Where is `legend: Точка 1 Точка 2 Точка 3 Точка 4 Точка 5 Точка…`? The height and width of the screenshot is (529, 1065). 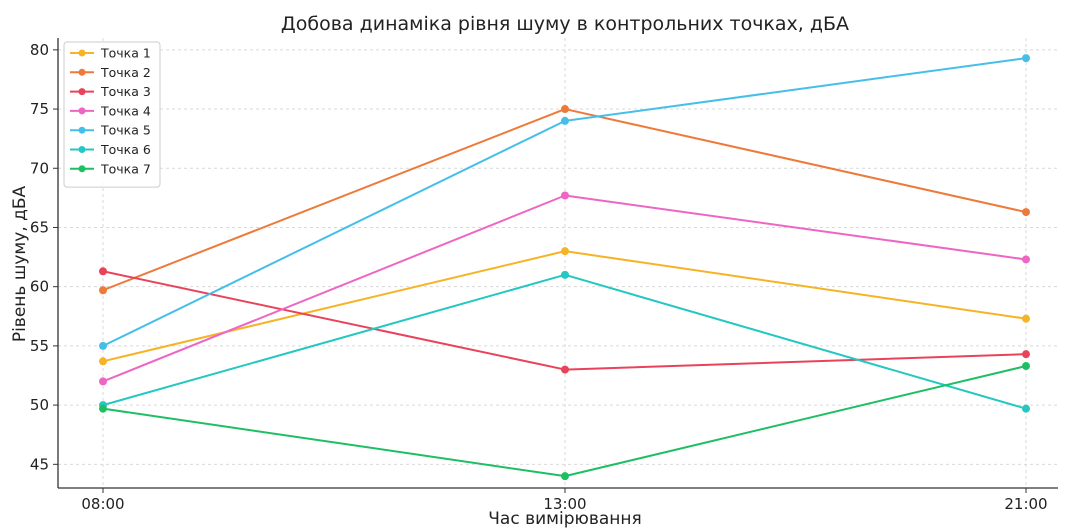 legend: Точка 1 Точка 2 Точка 3 Точка 4 Точка 5 Точка… is located at coordinates (112, 114).